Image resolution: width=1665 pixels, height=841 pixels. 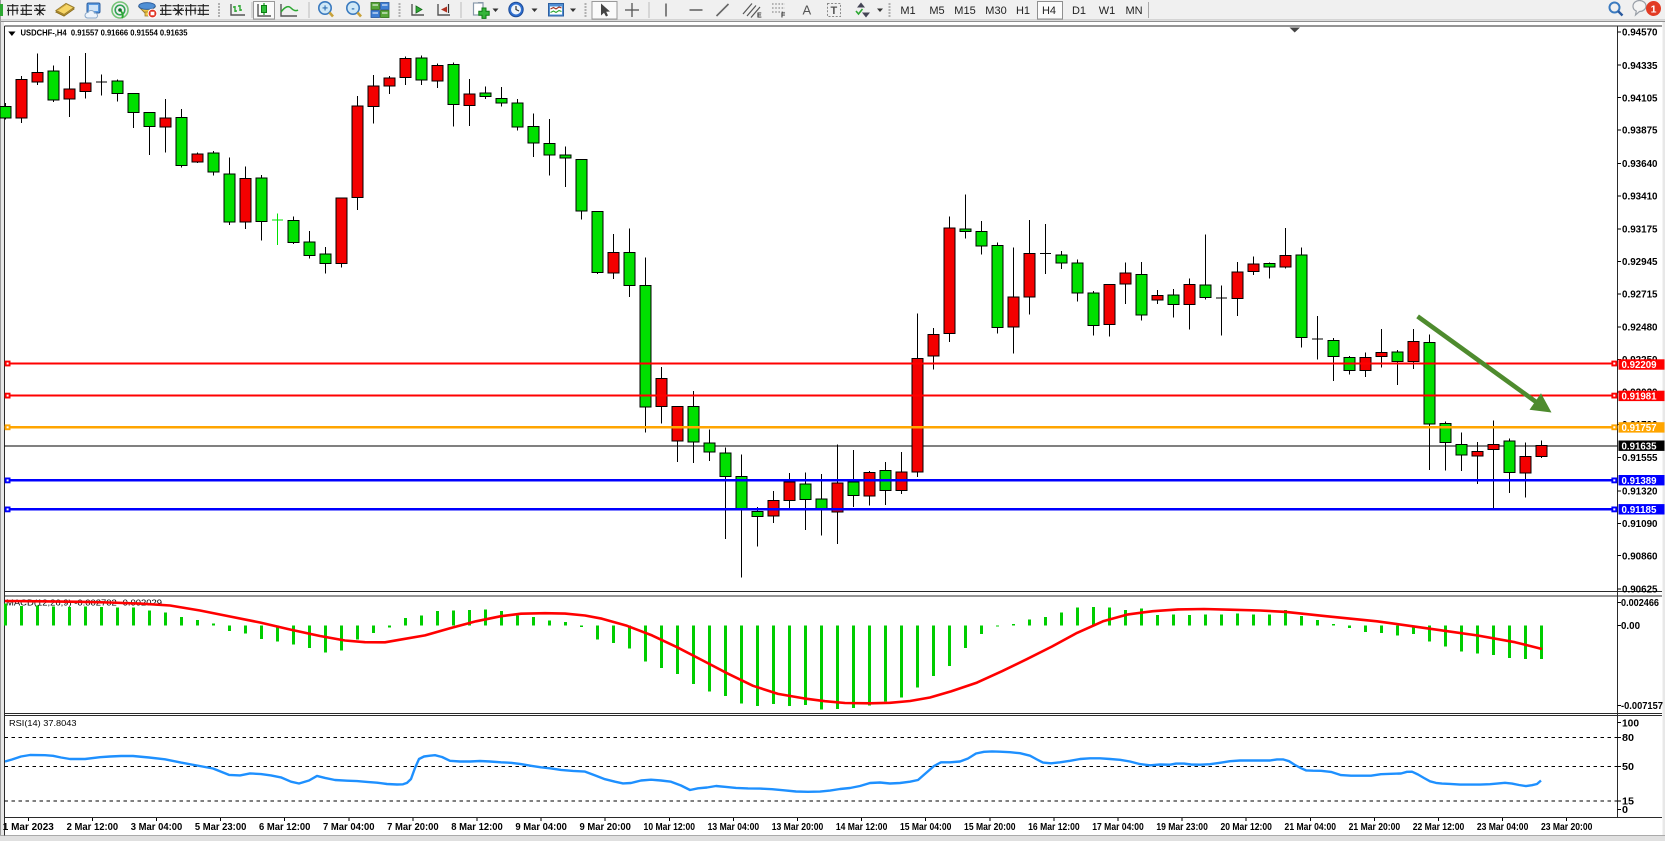 What do you see at coordinates (783, 16) in the screenshot?
I see `svg-text: F` at bounding box center [783, 16].